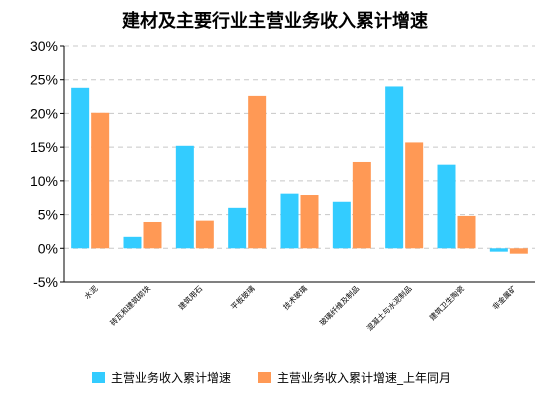 This screenshot has width=550, height=400. I want to click on y-tick-label: 15%, so click(44, 147).